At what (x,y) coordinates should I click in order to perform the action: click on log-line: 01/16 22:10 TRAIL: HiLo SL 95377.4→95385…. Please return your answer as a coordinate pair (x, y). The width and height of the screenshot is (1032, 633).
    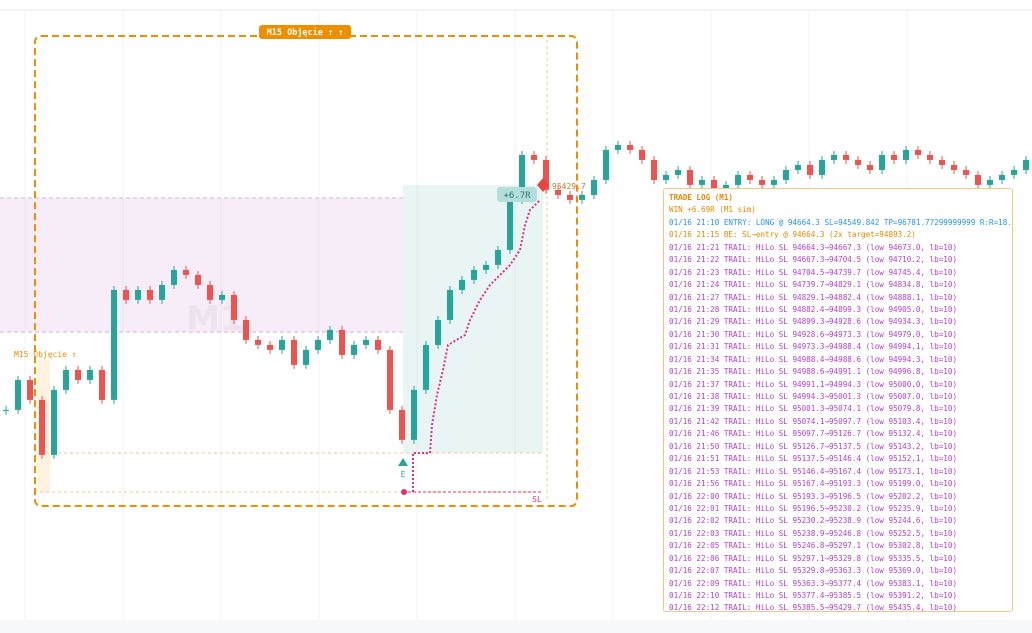
    Looking at the image, I should click on (813, 595).